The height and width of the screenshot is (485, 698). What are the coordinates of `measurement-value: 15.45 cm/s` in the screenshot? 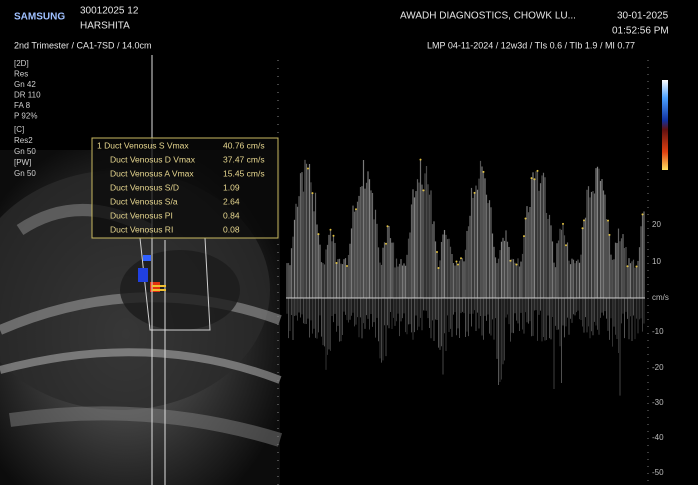 It's located at (244, 173).